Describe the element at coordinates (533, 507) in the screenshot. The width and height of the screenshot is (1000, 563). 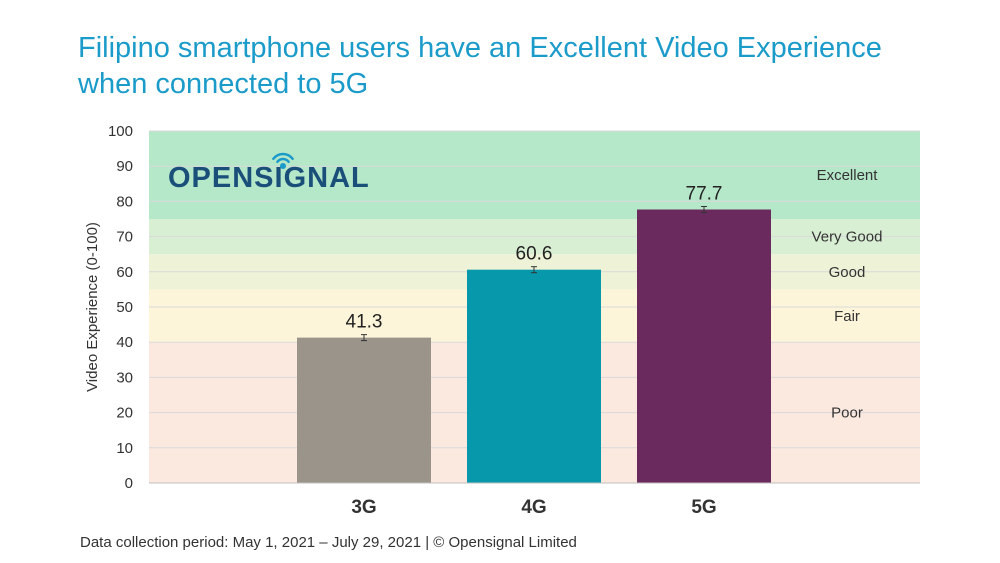
I see `x-tick-label: 4G` at that location.